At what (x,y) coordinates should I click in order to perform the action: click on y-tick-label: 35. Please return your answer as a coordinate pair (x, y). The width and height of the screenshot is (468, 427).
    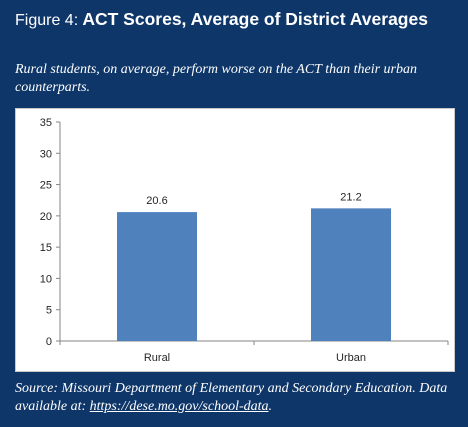
    Looking at the image, I should click on (46, 123).